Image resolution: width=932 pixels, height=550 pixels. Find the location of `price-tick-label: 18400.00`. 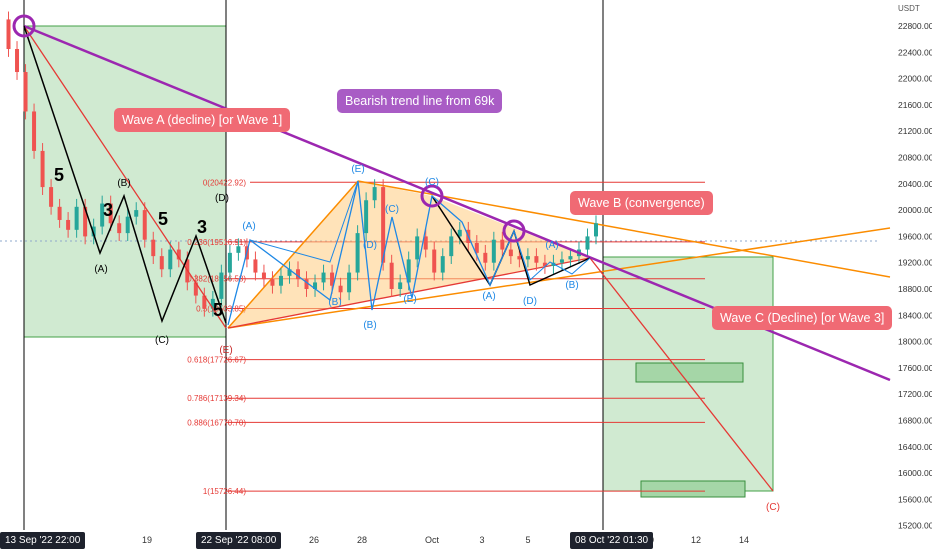

price-tick-label: 18400.00 is located at coordinates (915, 315).